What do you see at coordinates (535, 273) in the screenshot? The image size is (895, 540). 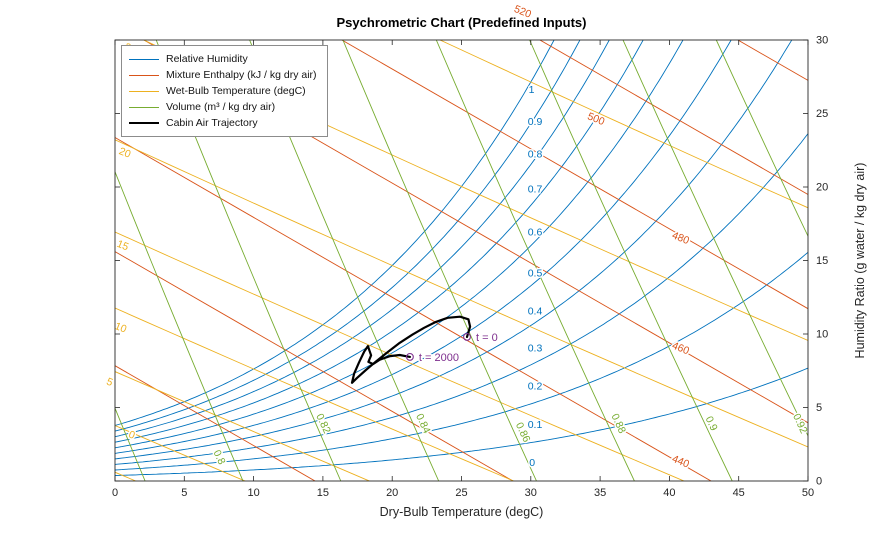 I see `relative-humidity-label: 0.5` at bounding box center [535, 273].